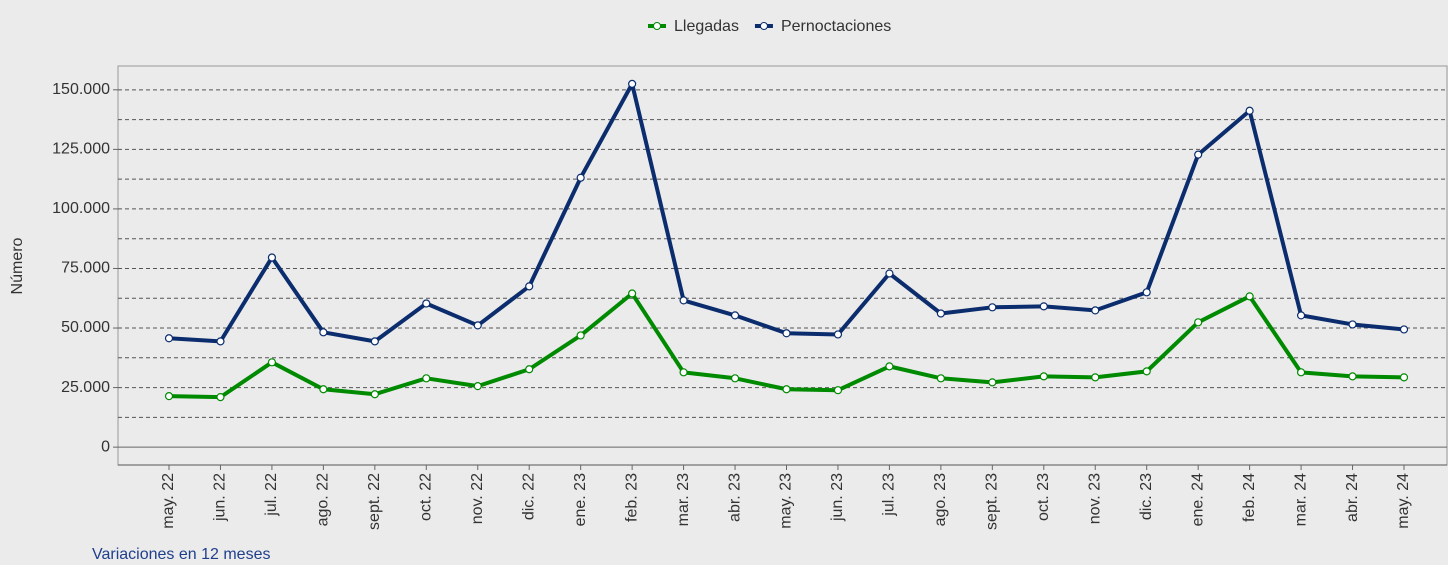  What do you see at coordinates (683, 499) in the screenshot?
I see `x-tick-label: mar. 23` at bounding box center [683, 499].